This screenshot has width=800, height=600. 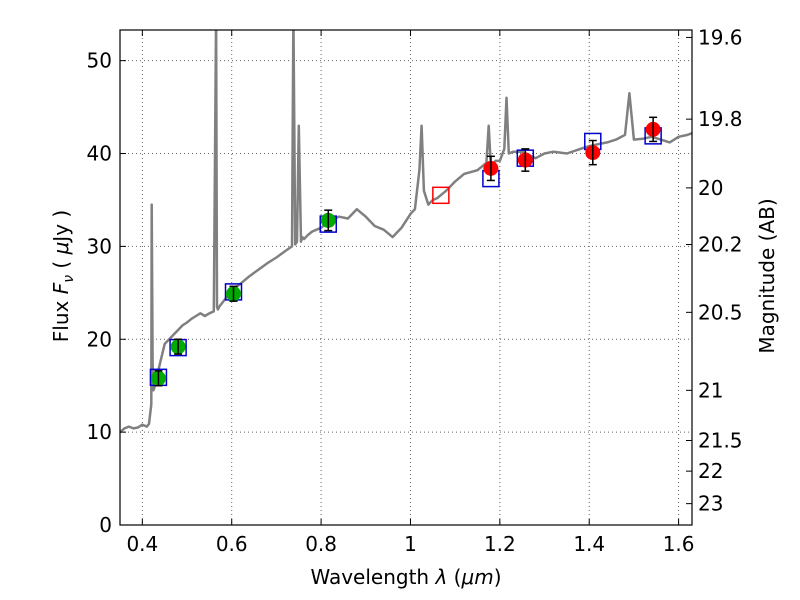 What do you see at coordinates (710, 188) in the screenshot?
I see `y2-tick-label: 20` at bounding box center [710, 188].